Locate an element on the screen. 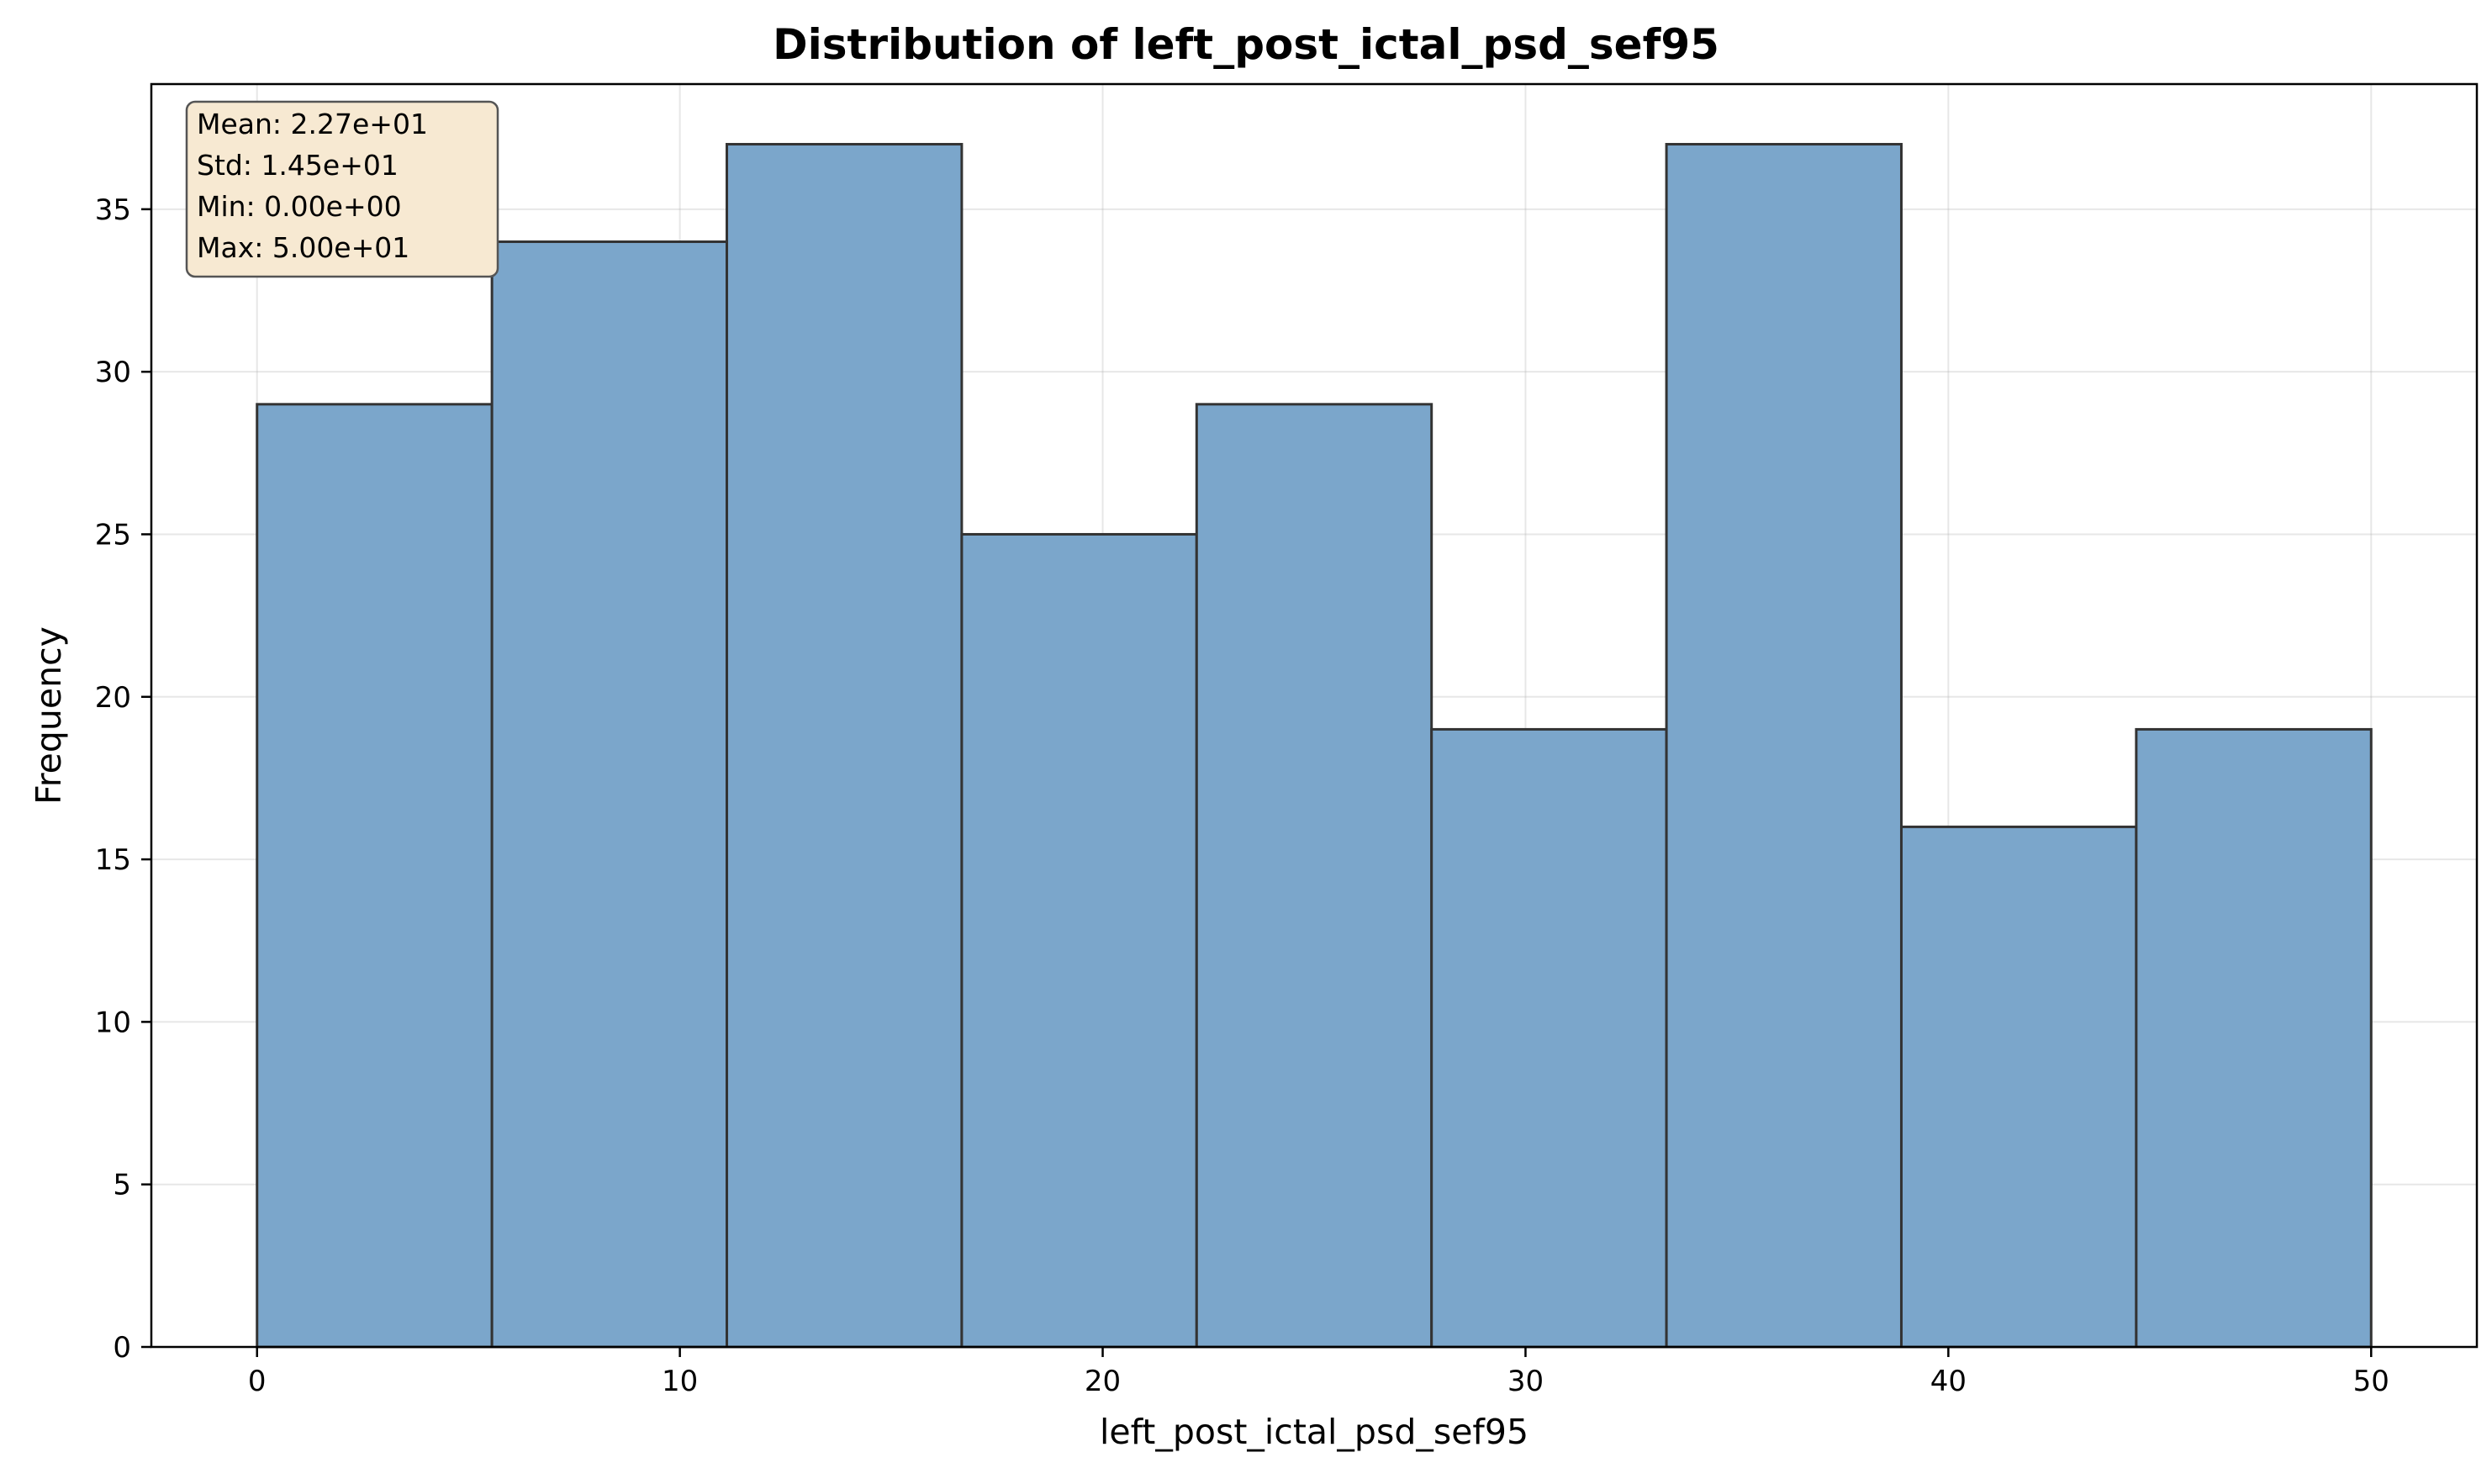  y-tick-label: 5 is located at coordinates (122, 1185).